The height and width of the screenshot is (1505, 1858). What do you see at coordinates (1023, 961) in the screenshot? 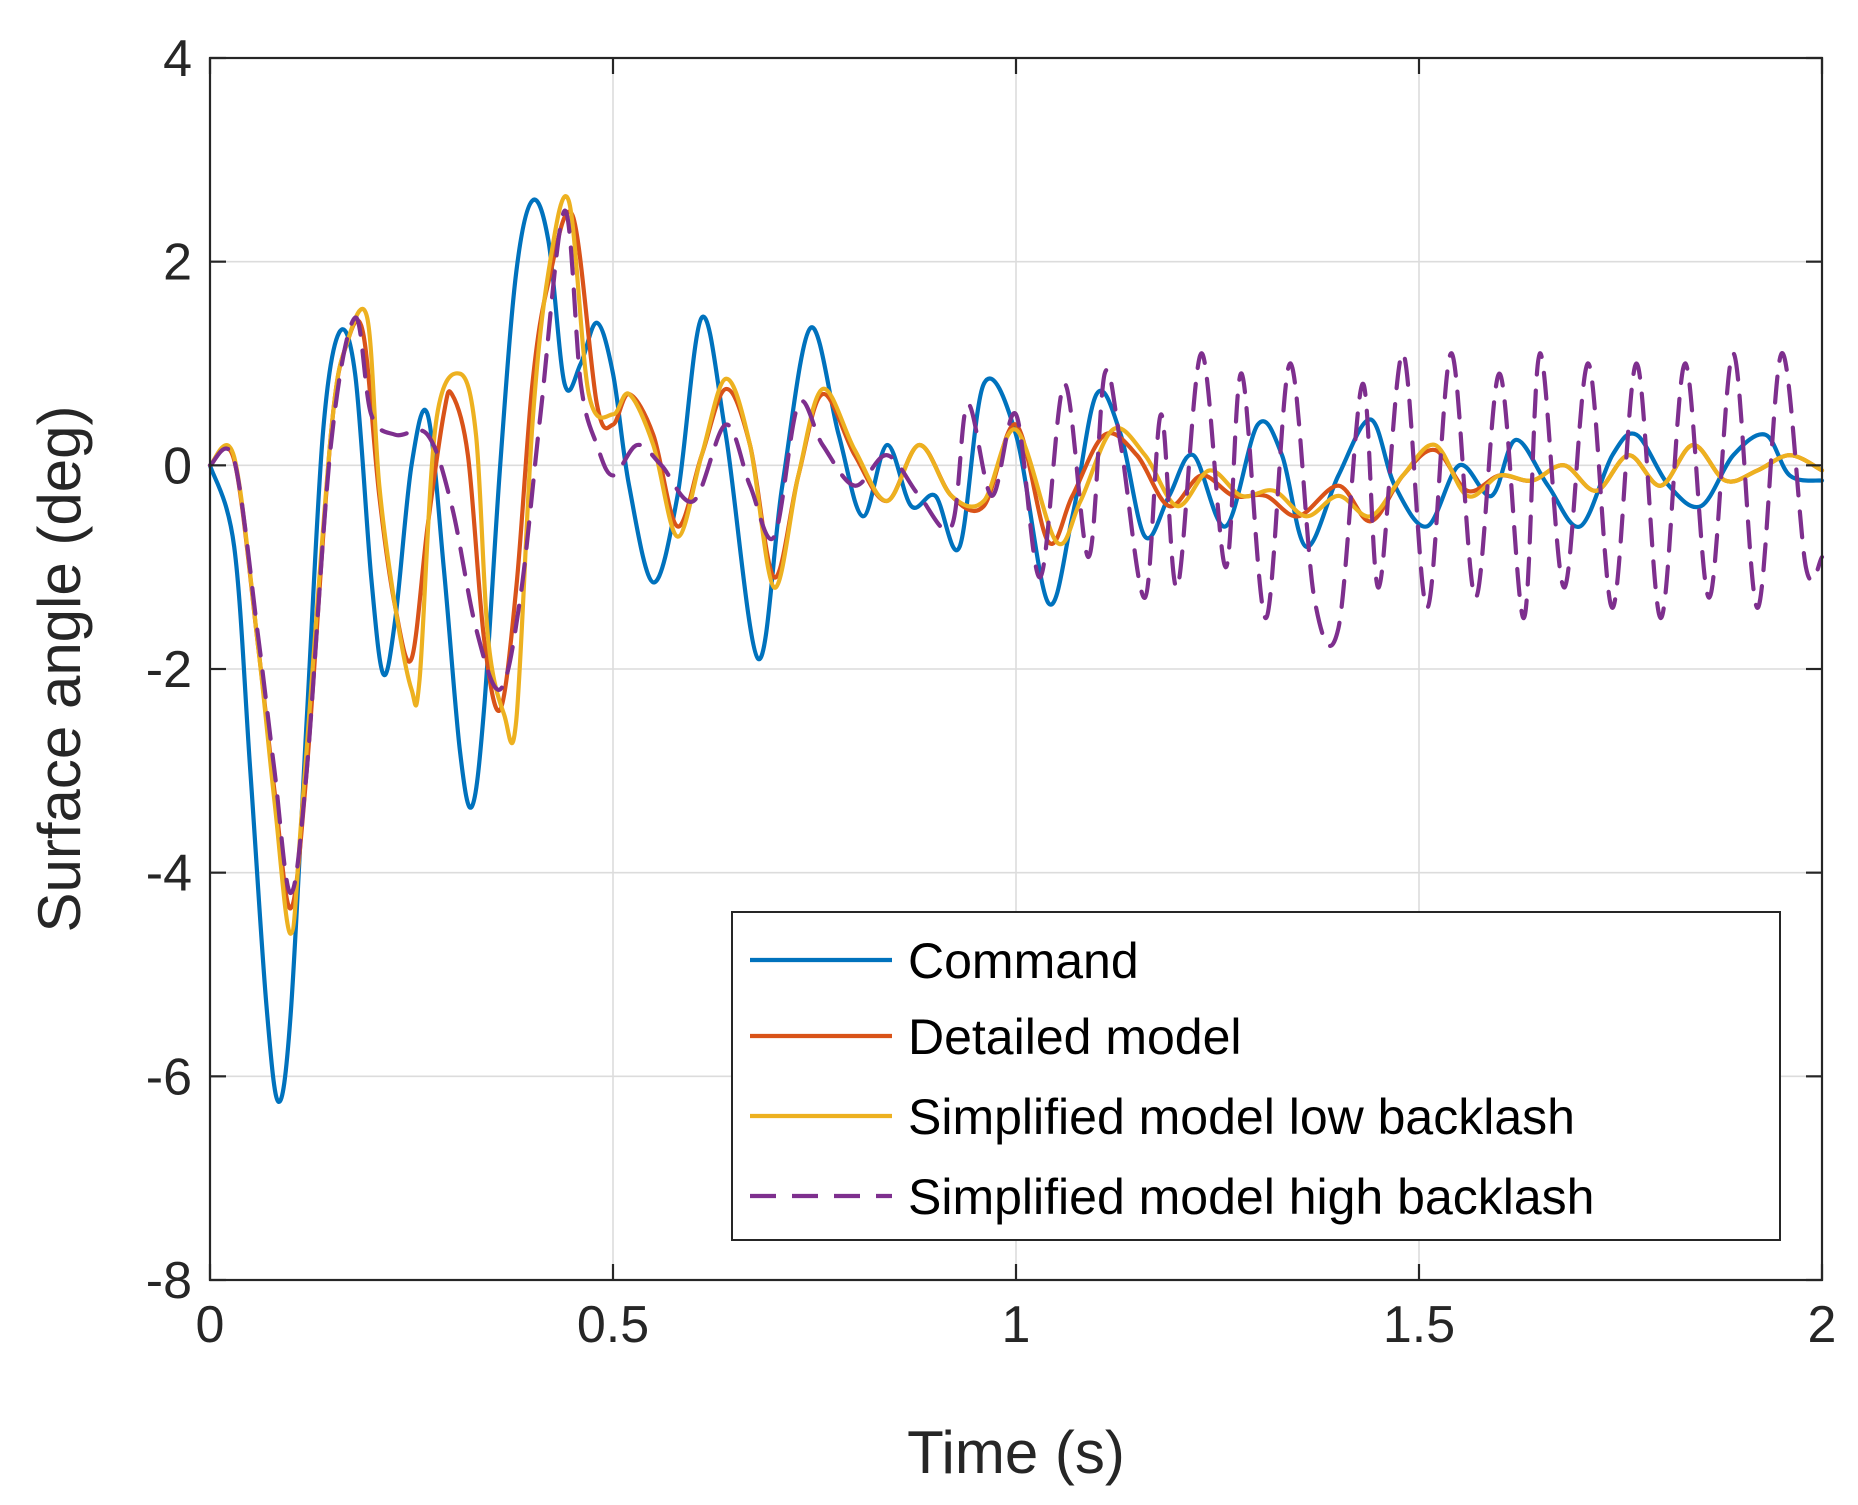
I see `legend-label-command: Command` at bounding box center [1023, 961].